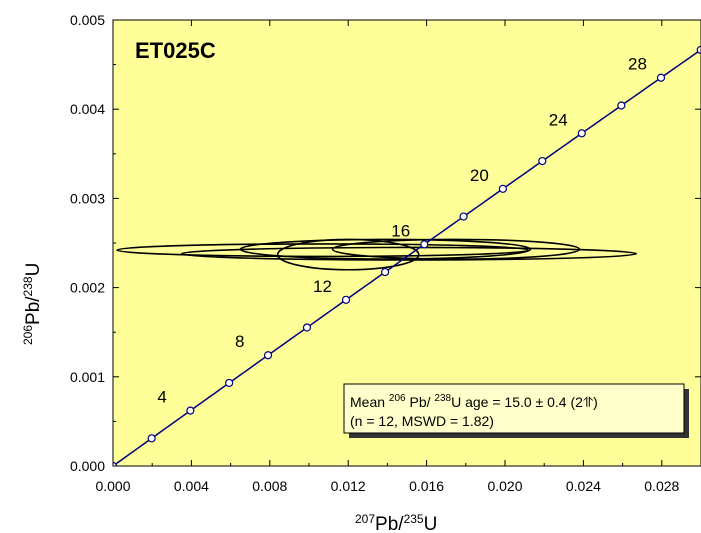 The height and width of the screenshot is (533, 701). I want to click on y-tick-label: 0.002, so click(87, 288).